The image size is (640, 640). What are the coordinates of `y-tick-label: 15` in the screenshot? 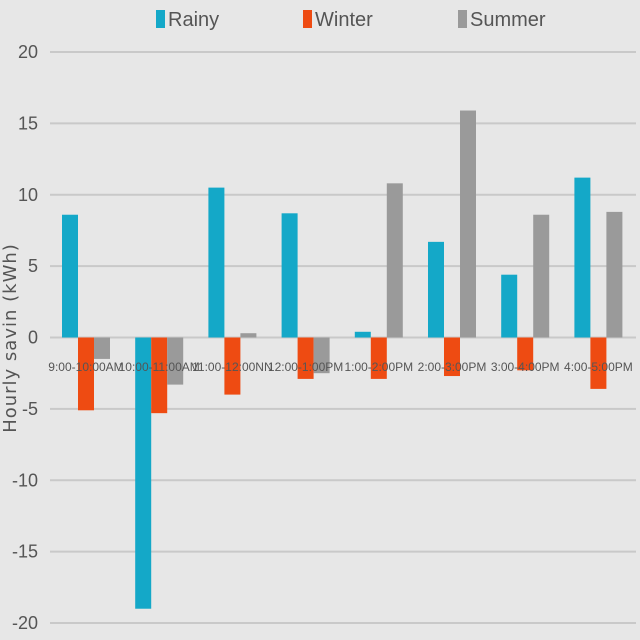 It's located at (28, 123).